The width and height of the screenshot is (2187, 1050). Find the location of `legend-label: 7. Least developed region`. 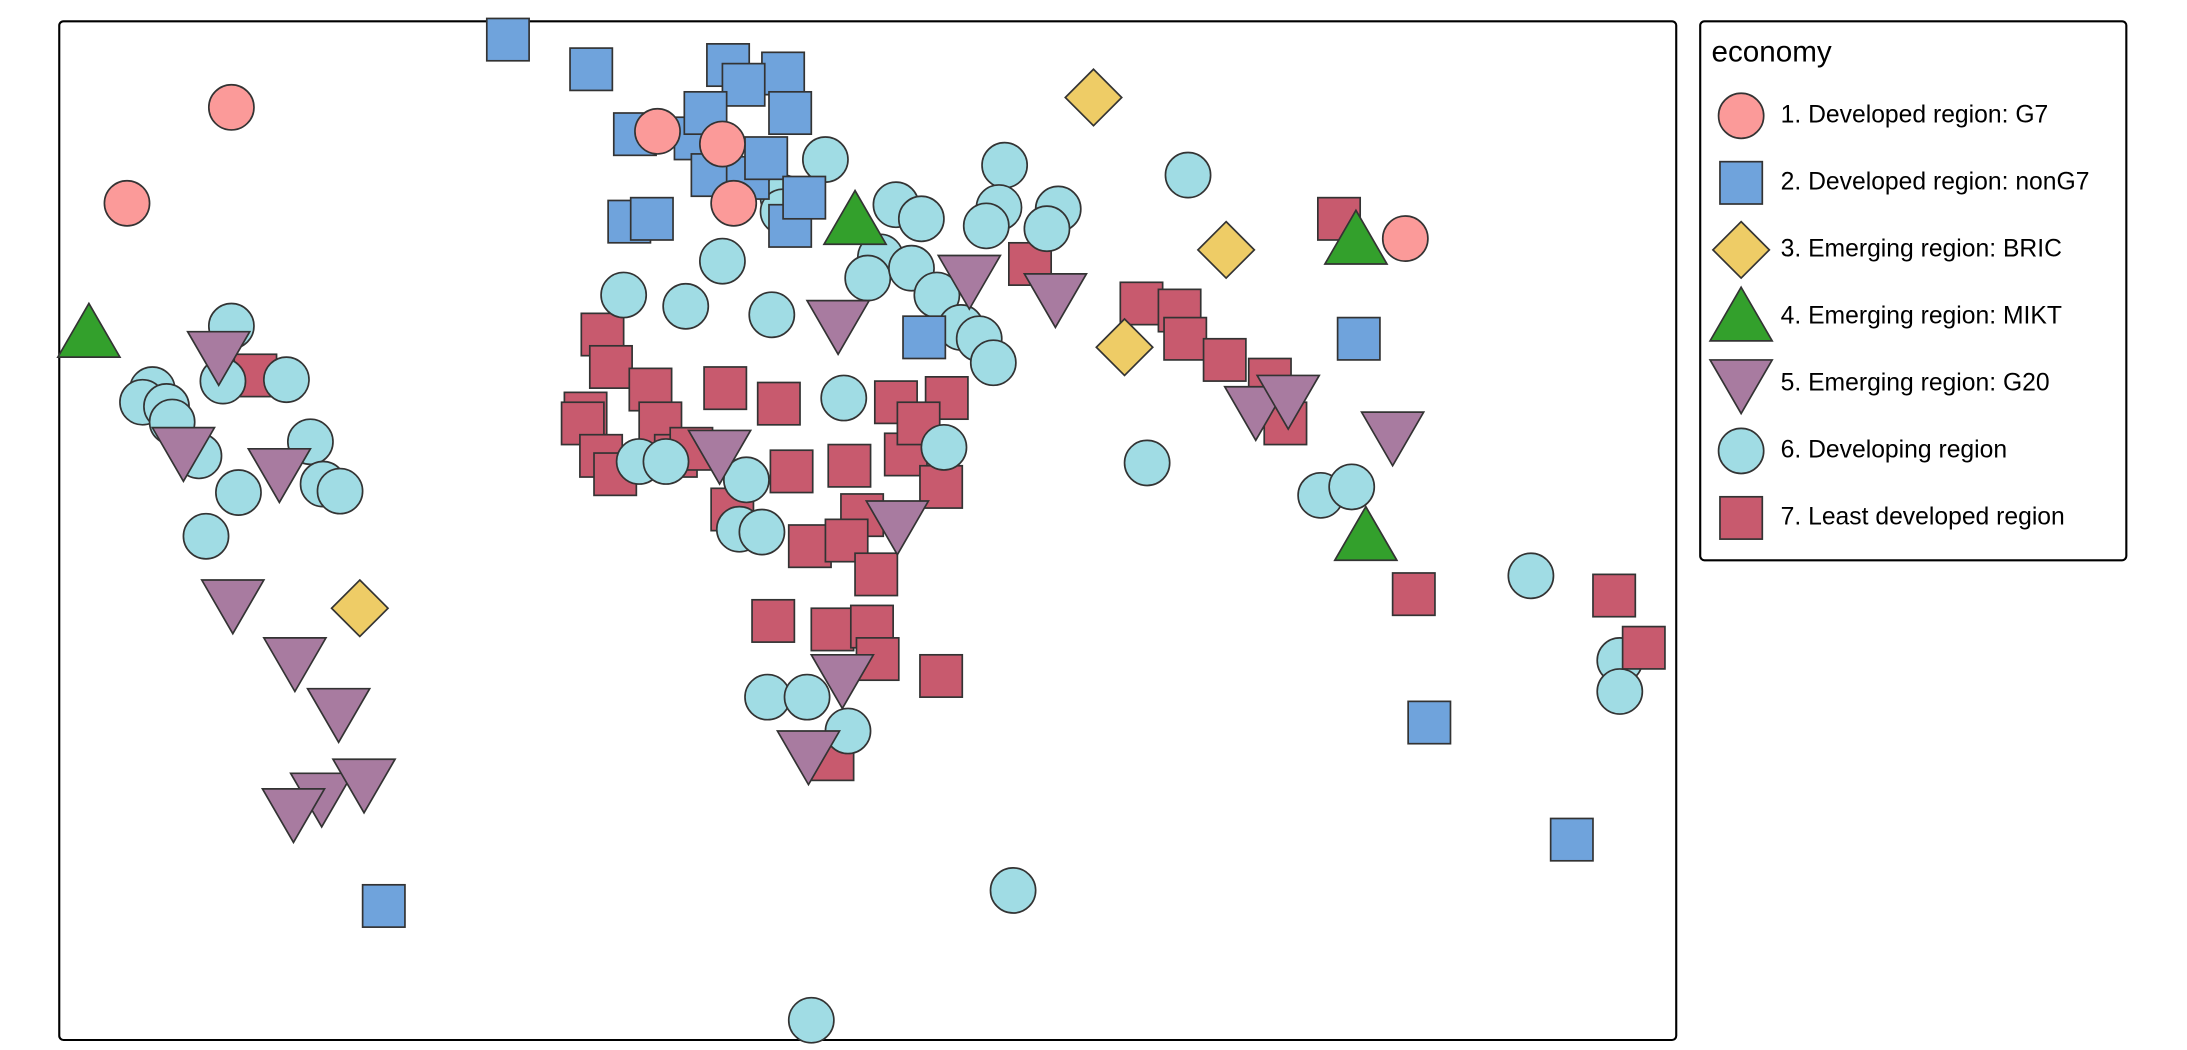

legend-label: 7. Least developed region is located at coordinates (1923, 516).